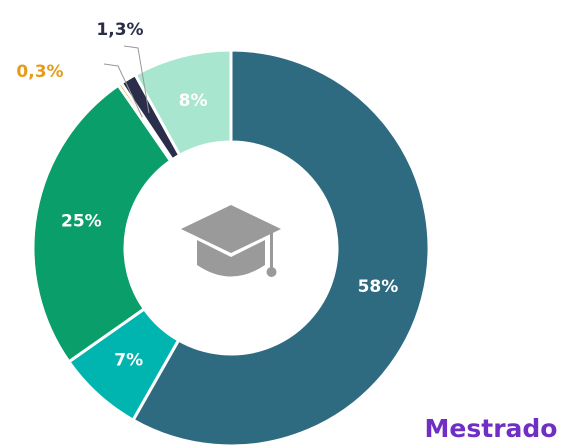 This screenshot has width=576, height=446. I want to click on data-label: 0,3%, so click(39, 72).